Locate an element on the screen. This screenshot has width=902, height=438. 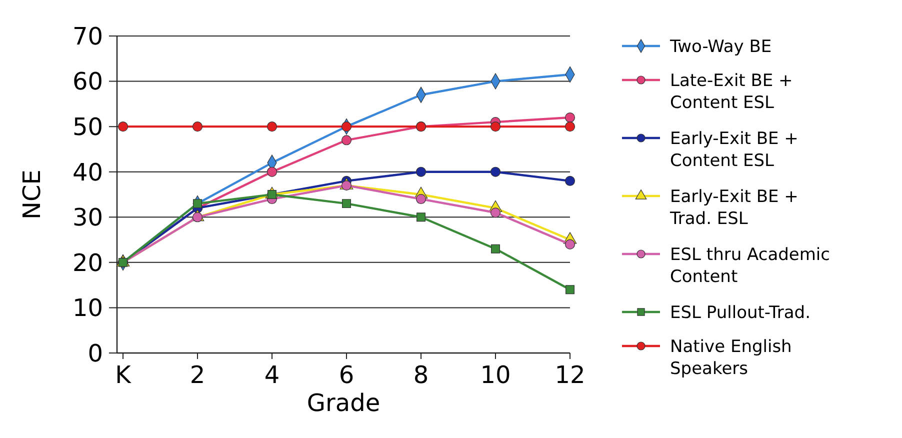
legend-label: ESL thru Academic Content is located at coordinates (750, 265).